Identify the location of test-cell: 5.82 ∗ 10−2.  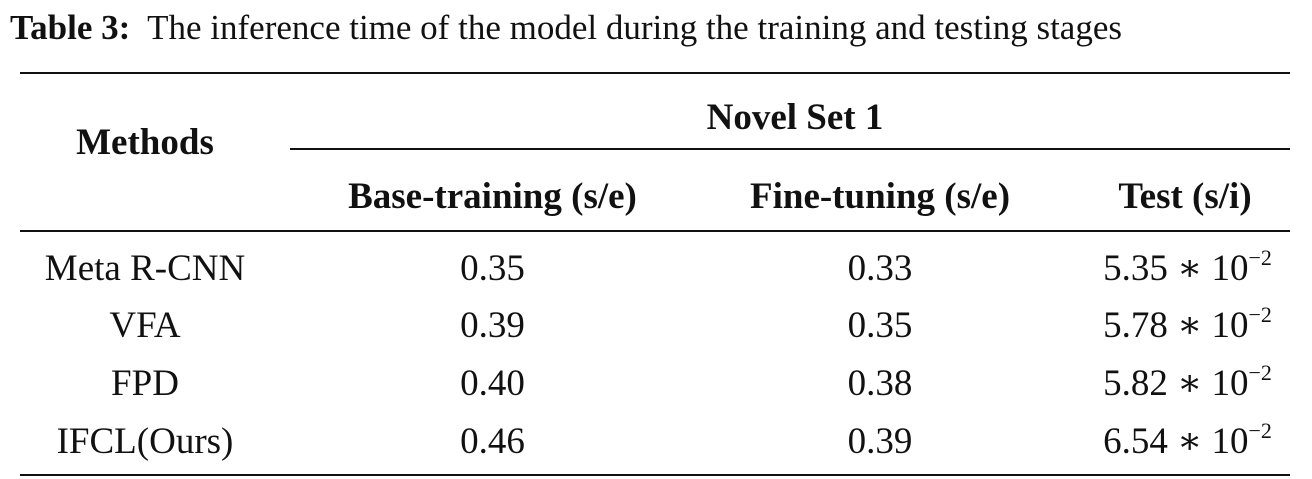
(1187, 384).